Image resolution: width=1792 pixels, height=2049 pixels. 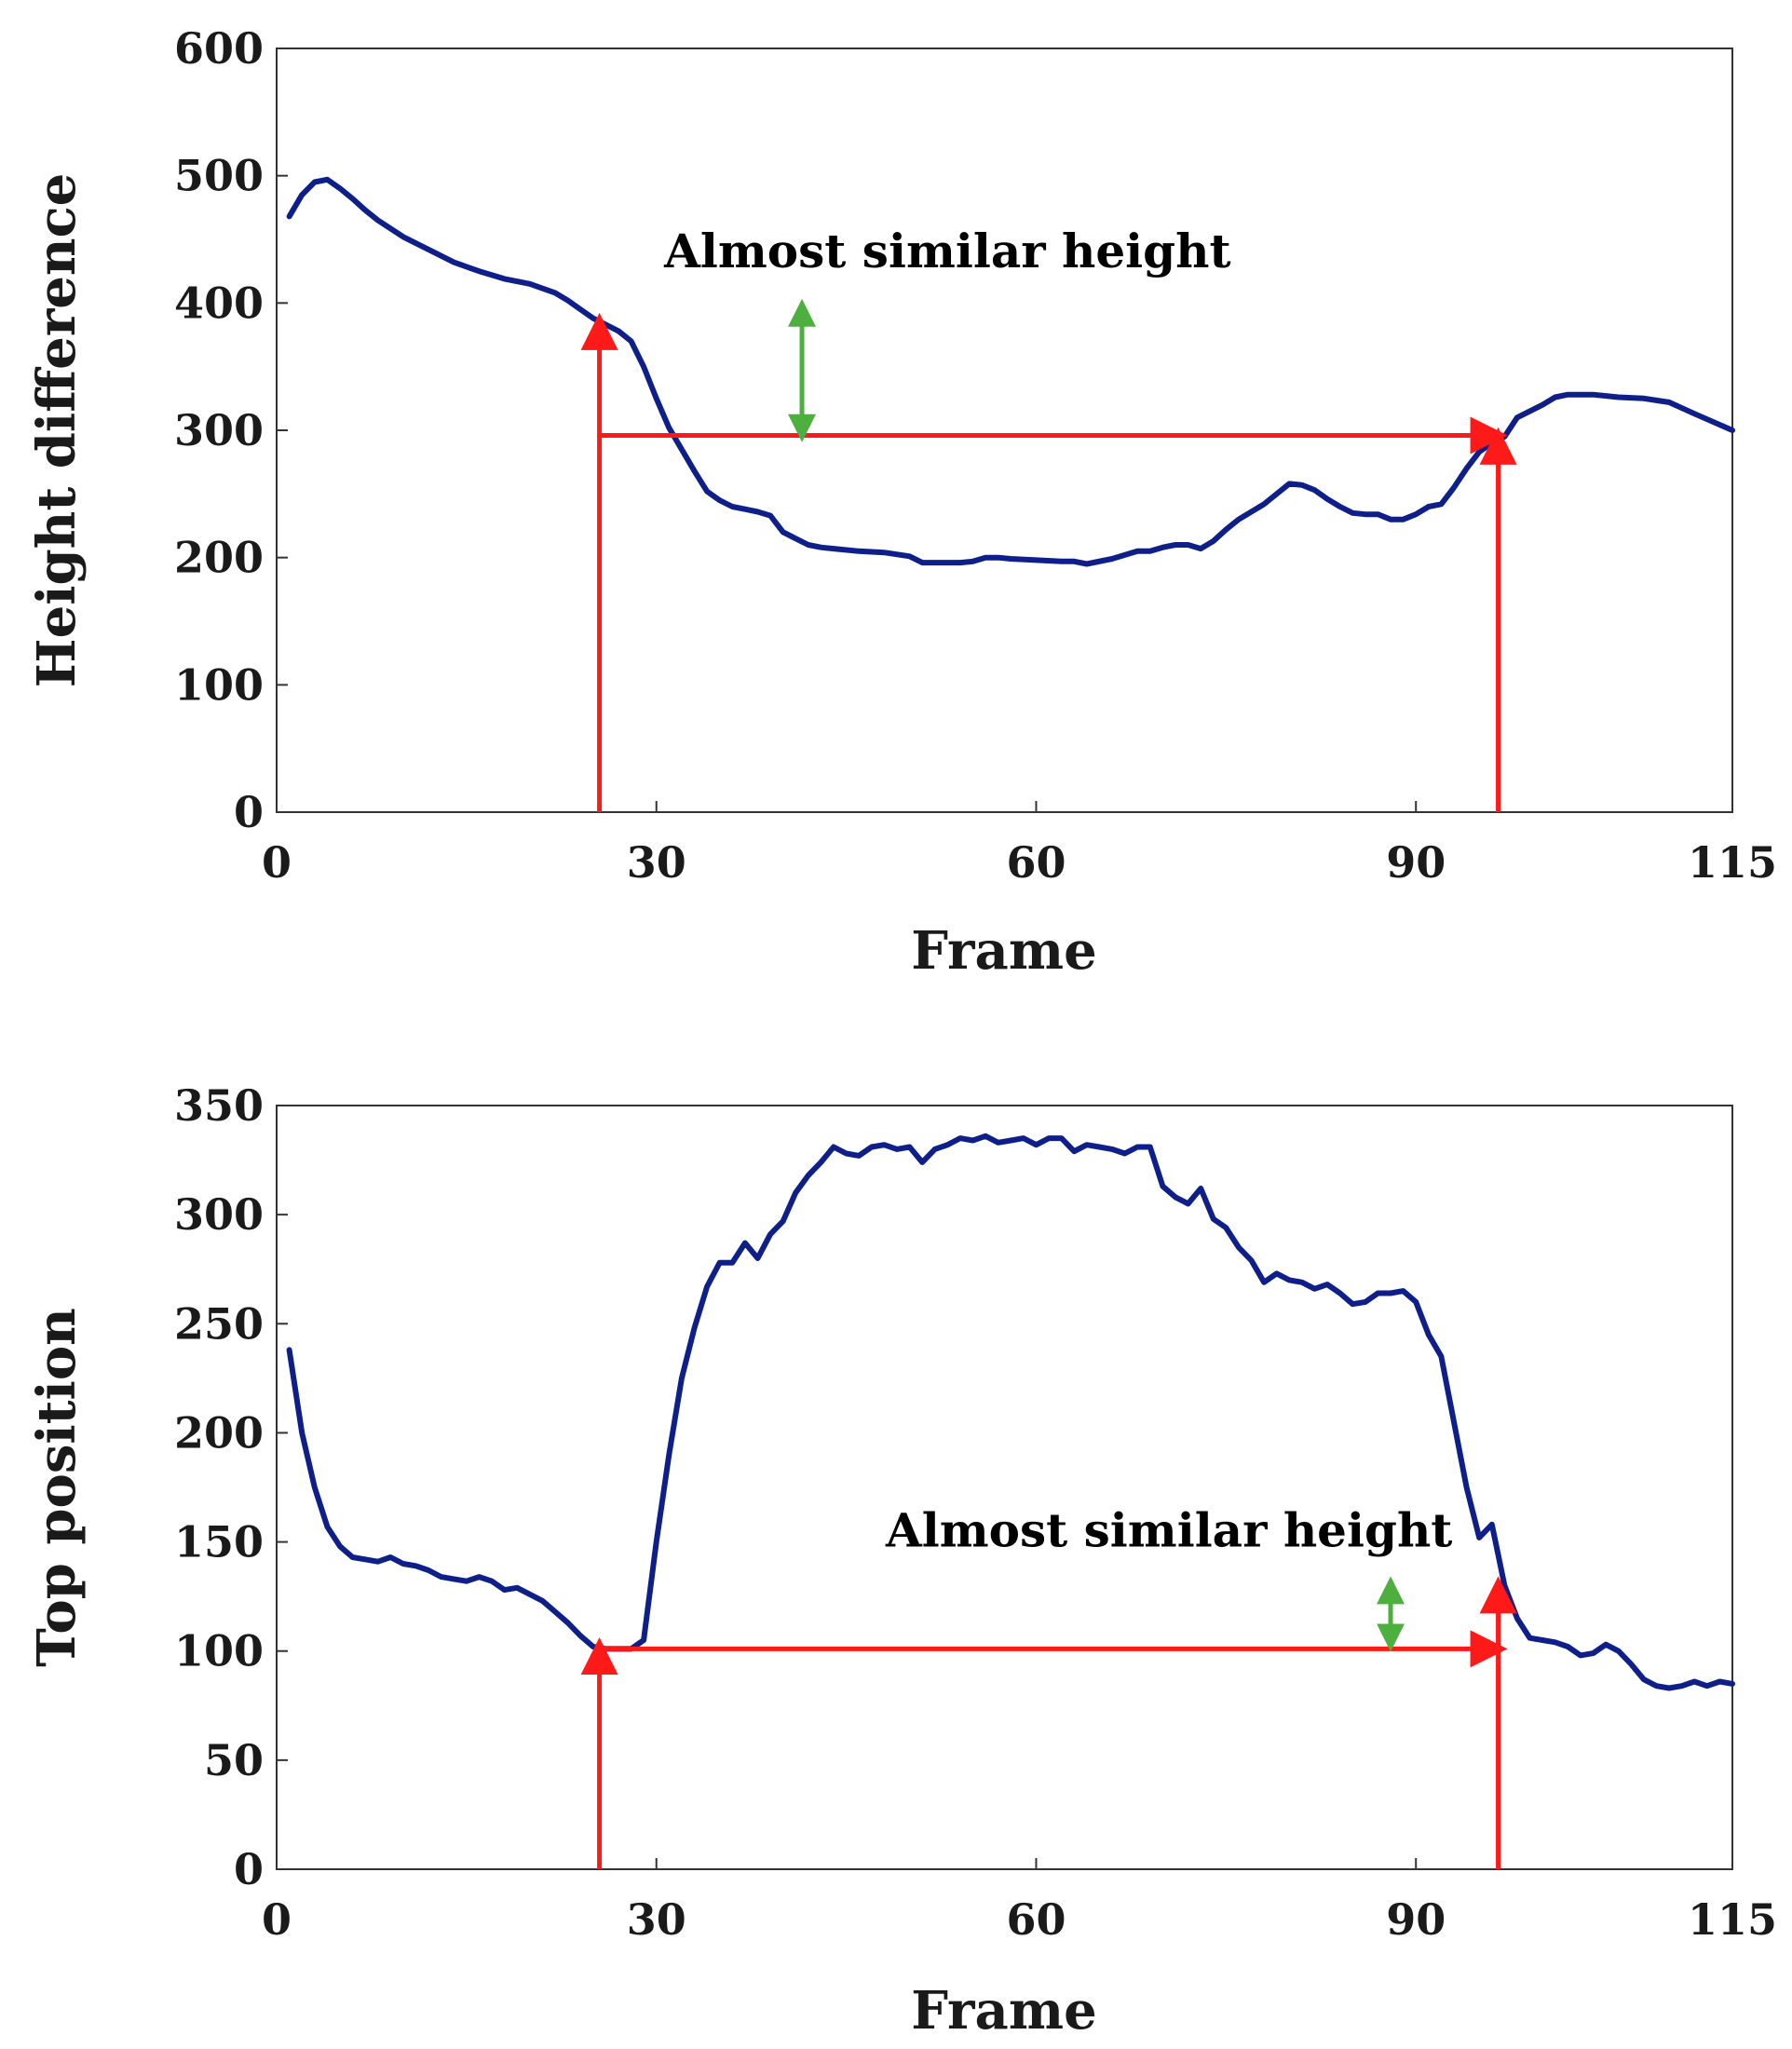 What do you see at coordinates (219, 49) in the screenshot?
I see `y-tick-label: 600` at bounding box center [219, 49].